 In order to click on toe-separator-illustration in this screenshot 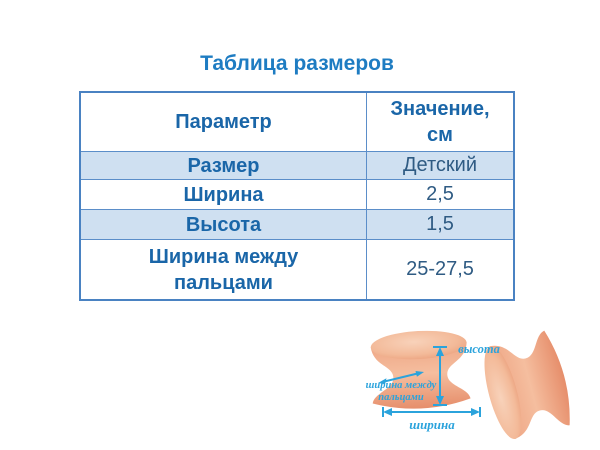, I will do `click(473, 386)`.